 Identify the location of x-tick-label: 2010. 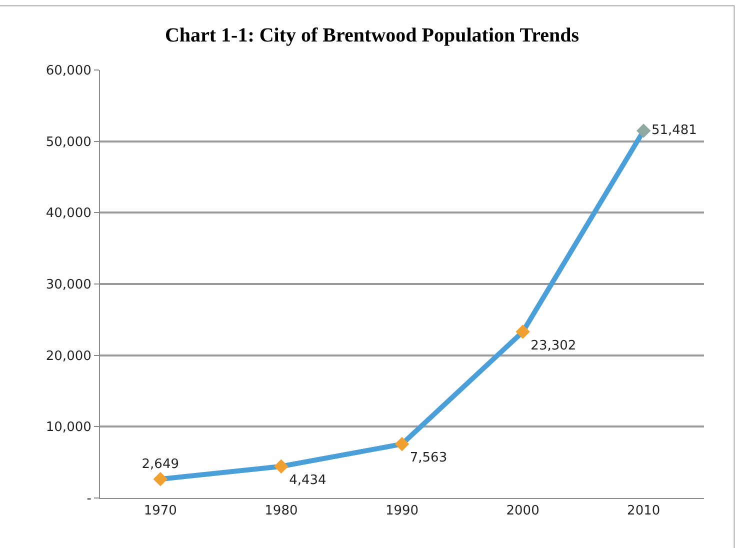
(643, 511).